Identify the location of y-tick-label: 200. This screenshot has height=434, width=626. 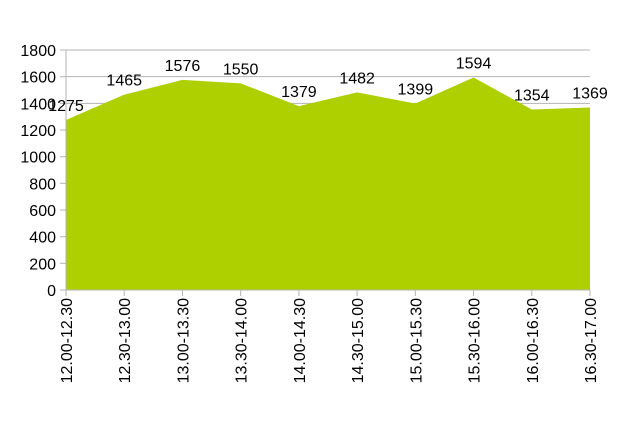
(42, 264).